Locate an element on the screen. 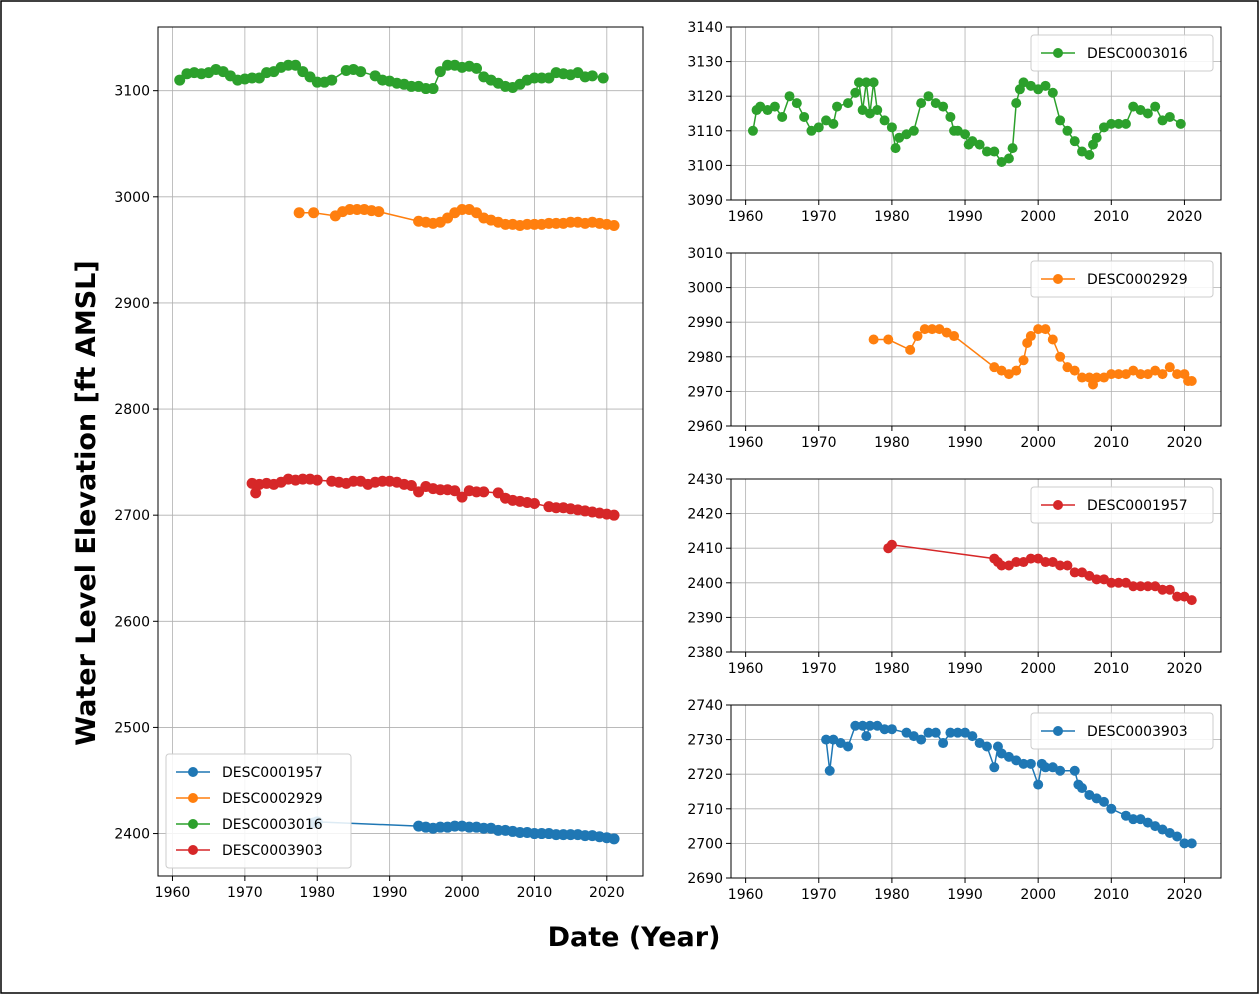 The height and width of the screenshot is (994, 1259). y-tick-label: 3130 is located at coordinates (705, 63).